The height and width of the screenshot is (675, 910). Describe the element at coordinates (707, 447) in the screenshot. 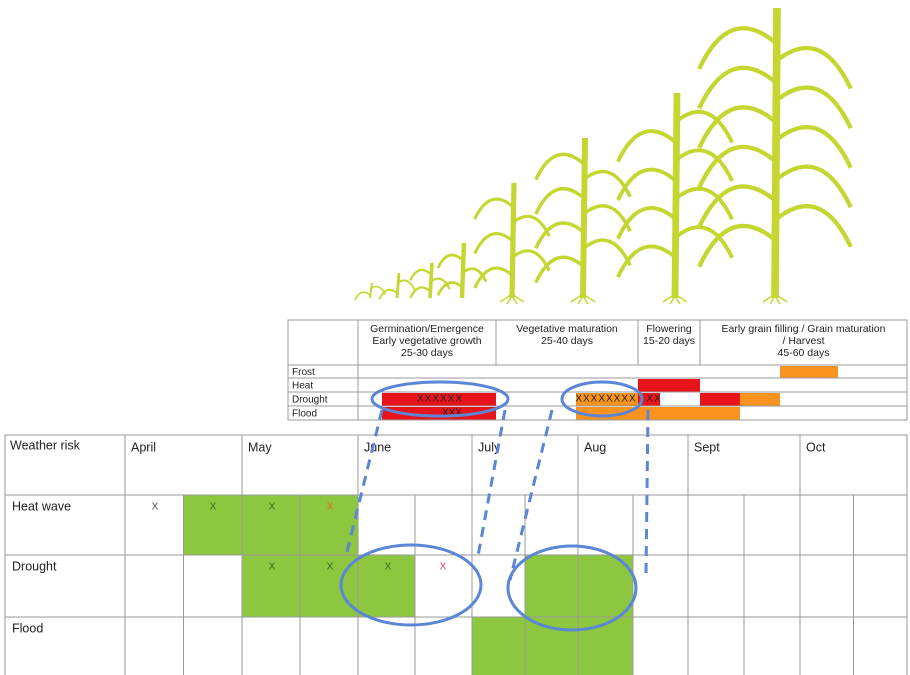

I see `month: Sept` at that location.